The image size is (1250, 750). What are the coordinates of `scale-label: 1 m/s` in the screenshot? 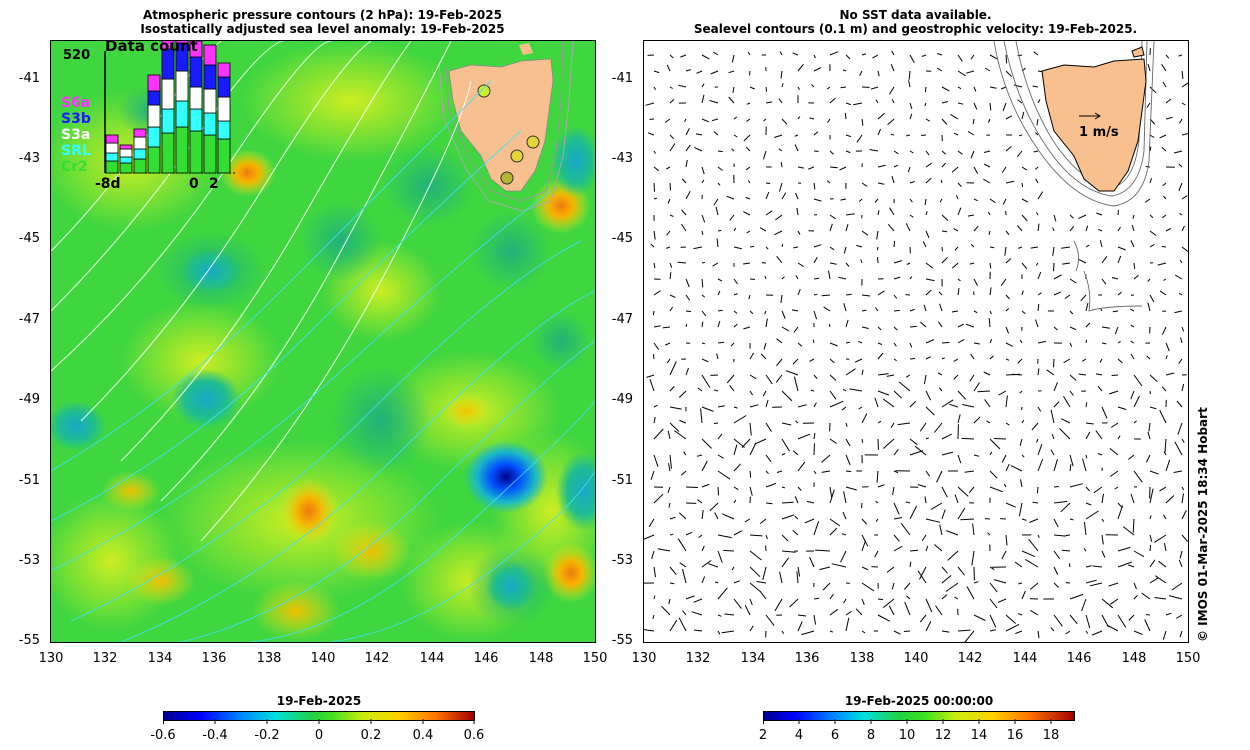 It's located at (1099, 132).